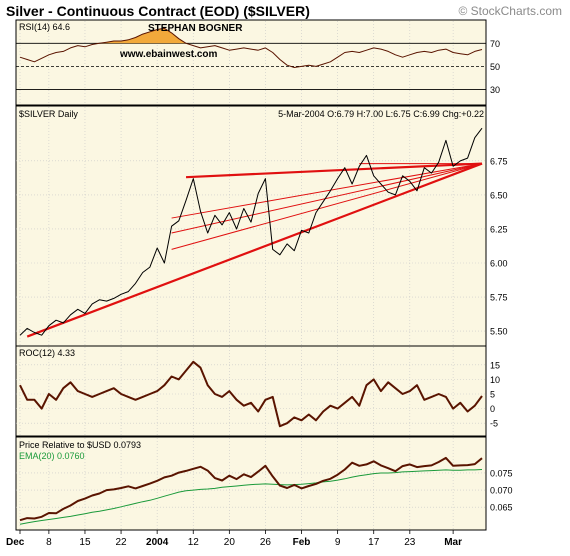 Image resolution: width=570 pixels, height=556 pixels. I want to click on roc-label: ROC(12) 4.33, so click(47, 353).